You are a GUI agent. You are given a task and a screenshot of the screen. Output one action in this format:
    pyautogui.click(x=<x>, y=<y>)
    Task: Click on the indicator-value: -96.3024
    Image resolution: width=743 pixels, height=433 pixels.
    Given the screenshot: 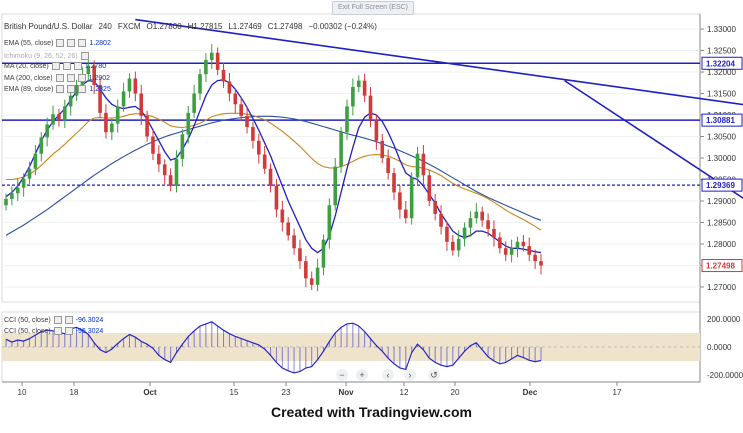 What is the action you would take?
    pyautogui.click(x=89, y=331)
    